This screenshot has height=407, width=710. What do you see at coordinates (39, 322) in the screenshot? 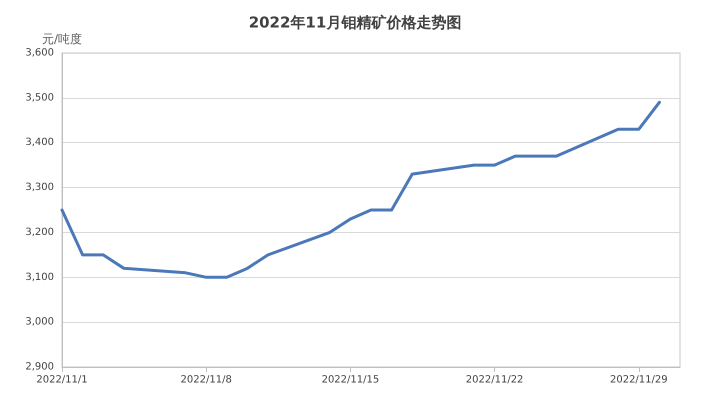
I see `y-tick-label: 3,000` at bounding box center [39, 322].